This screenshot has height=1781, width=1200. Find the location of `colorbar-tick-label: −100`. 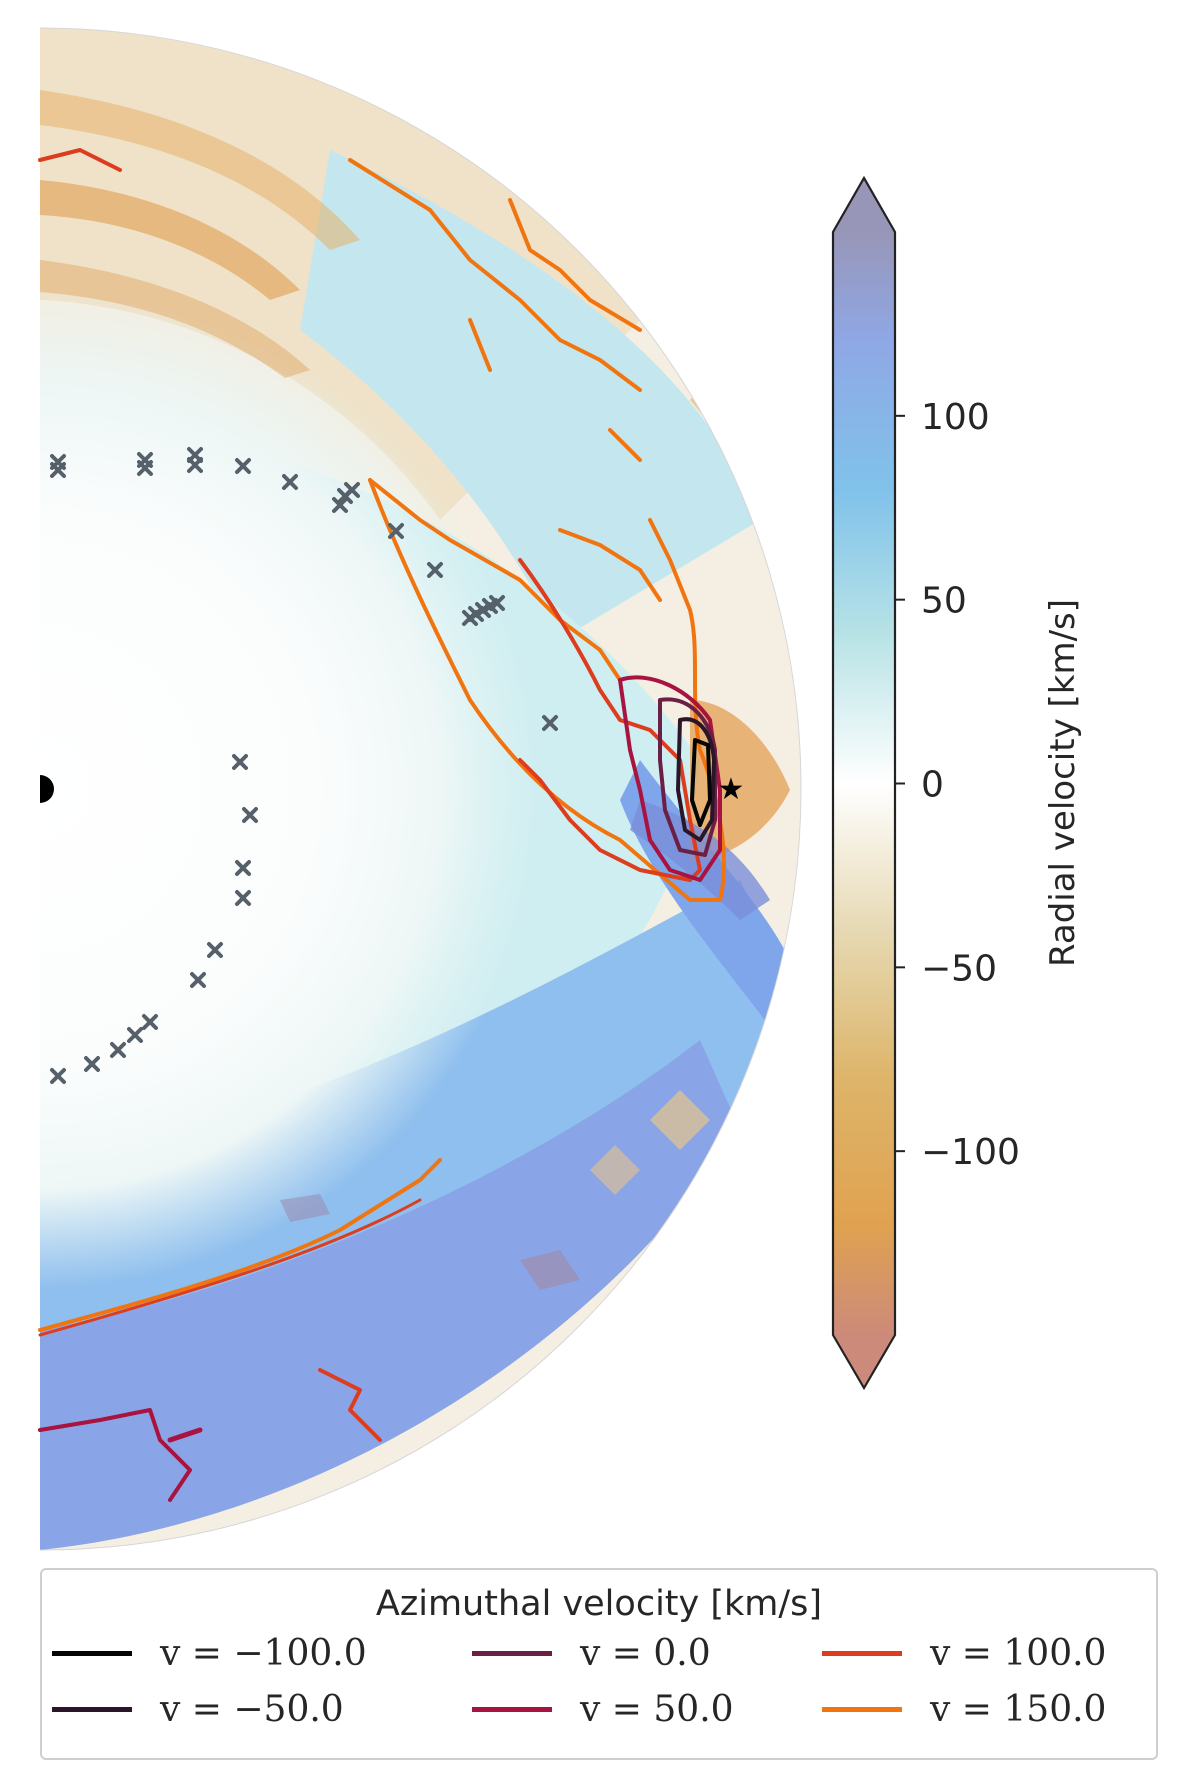

colorbar-tick-label: −100 is located at coordinates (970, 1152).